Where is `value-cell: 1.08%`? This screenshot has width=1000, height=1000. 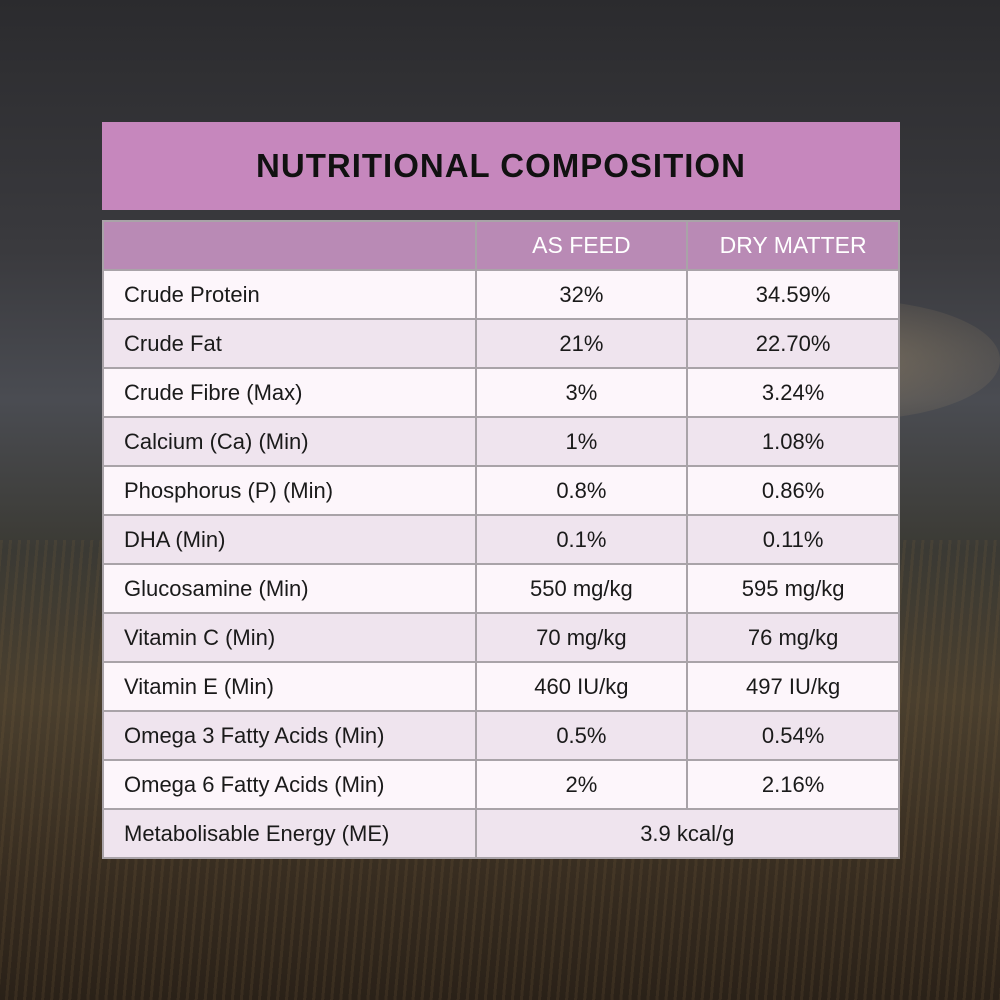 value-cell: 1.08% is located at coordinates (793, 441).